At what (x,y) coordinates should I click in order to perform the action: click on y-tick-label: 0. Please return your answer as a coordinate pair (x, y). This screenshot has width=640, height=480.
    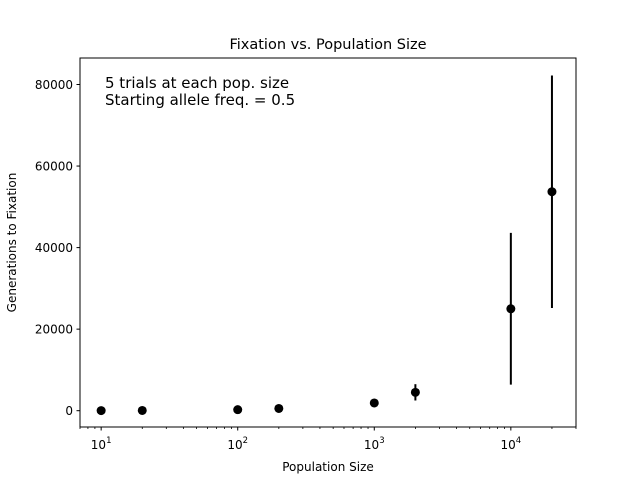
    Looking at the image, I should click on (69, 411).